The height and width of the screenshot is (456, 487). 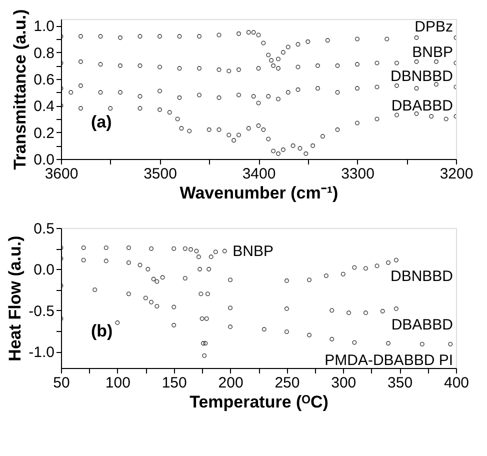 What do you see at coordinates (44, 270) in the screenshot?
I see `y-tick-label: 0.0` at bounding box center [44, 270].